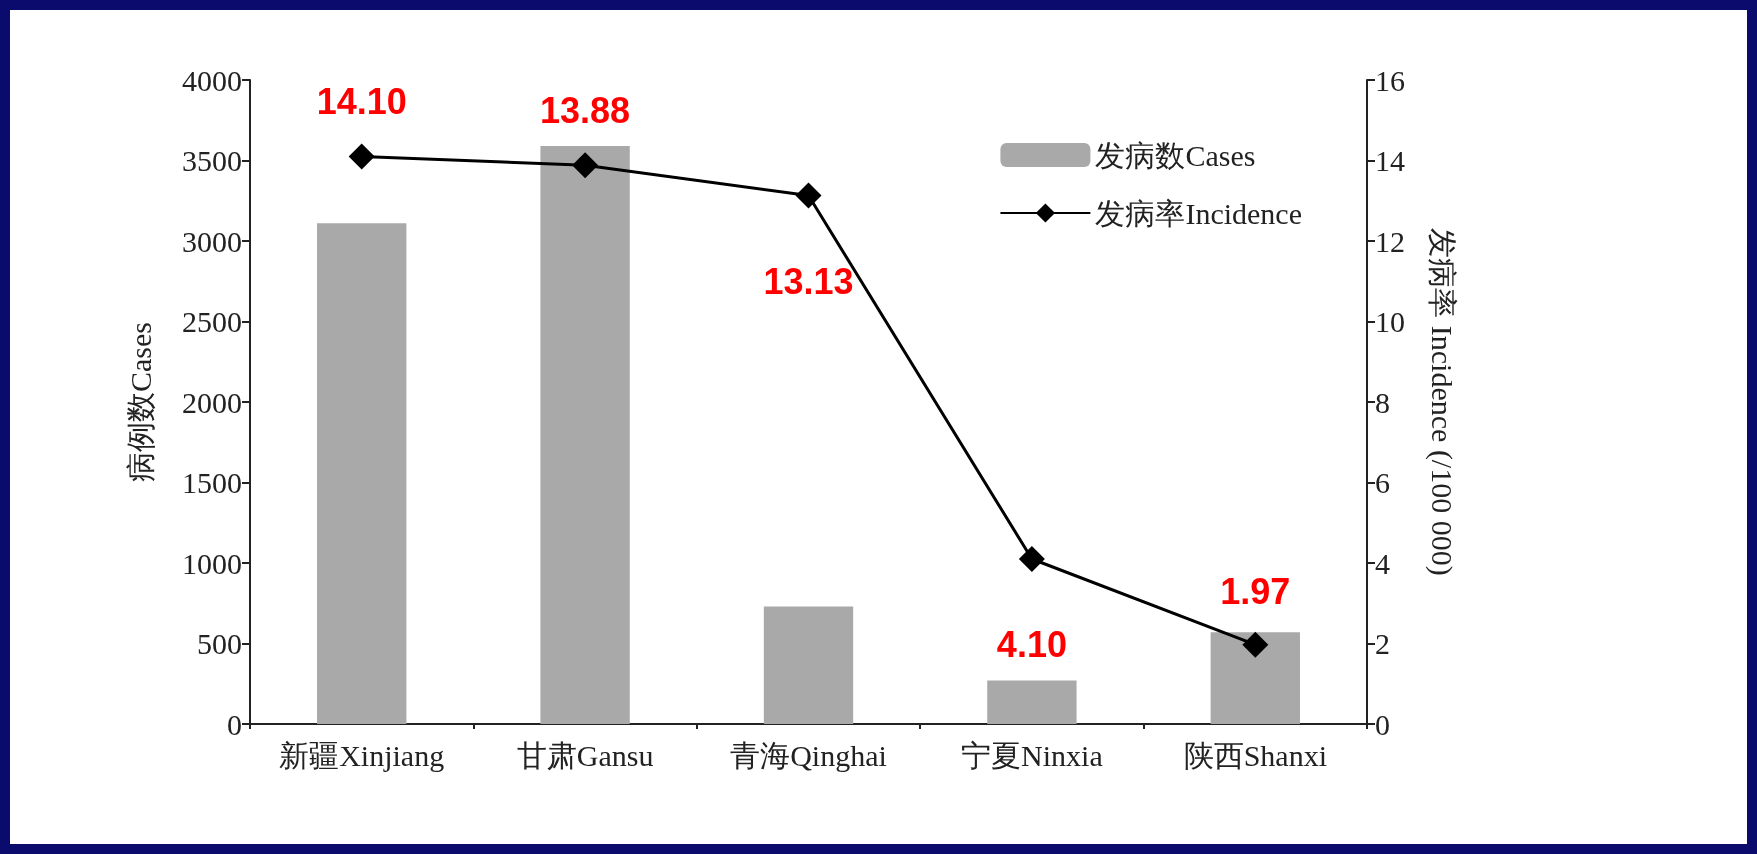  Describe the element at coordinates (234, 724) in the screenshot. I see `y-tick-label: 0` at that location.